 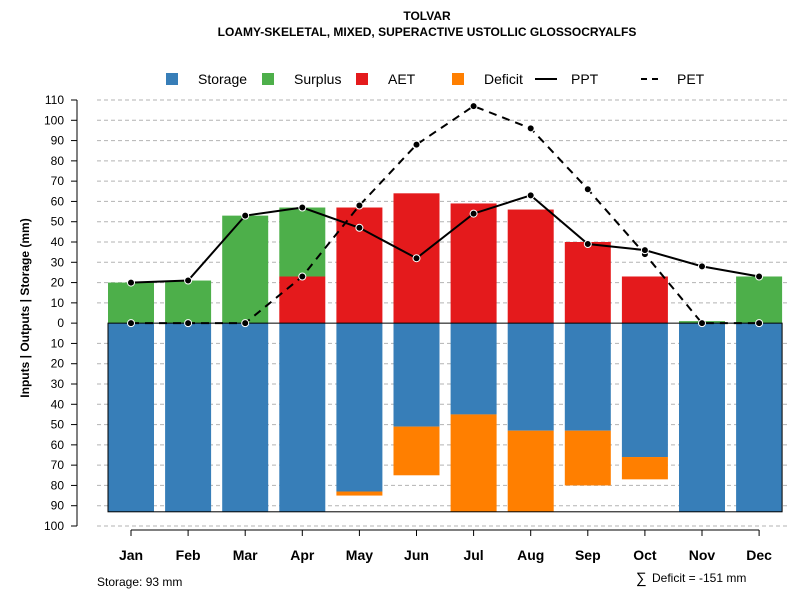 What do you see at coordinates (58, 181) in the screenshot?
I see `y-tick-label: 70` at bounding box center [58, 181].